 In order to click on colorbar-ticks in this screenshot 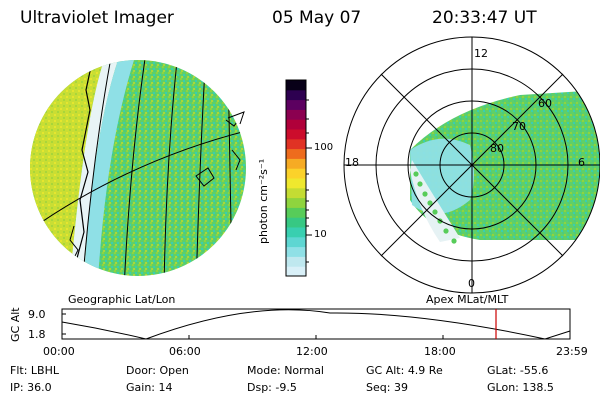, I will do `click(309, 181)`.